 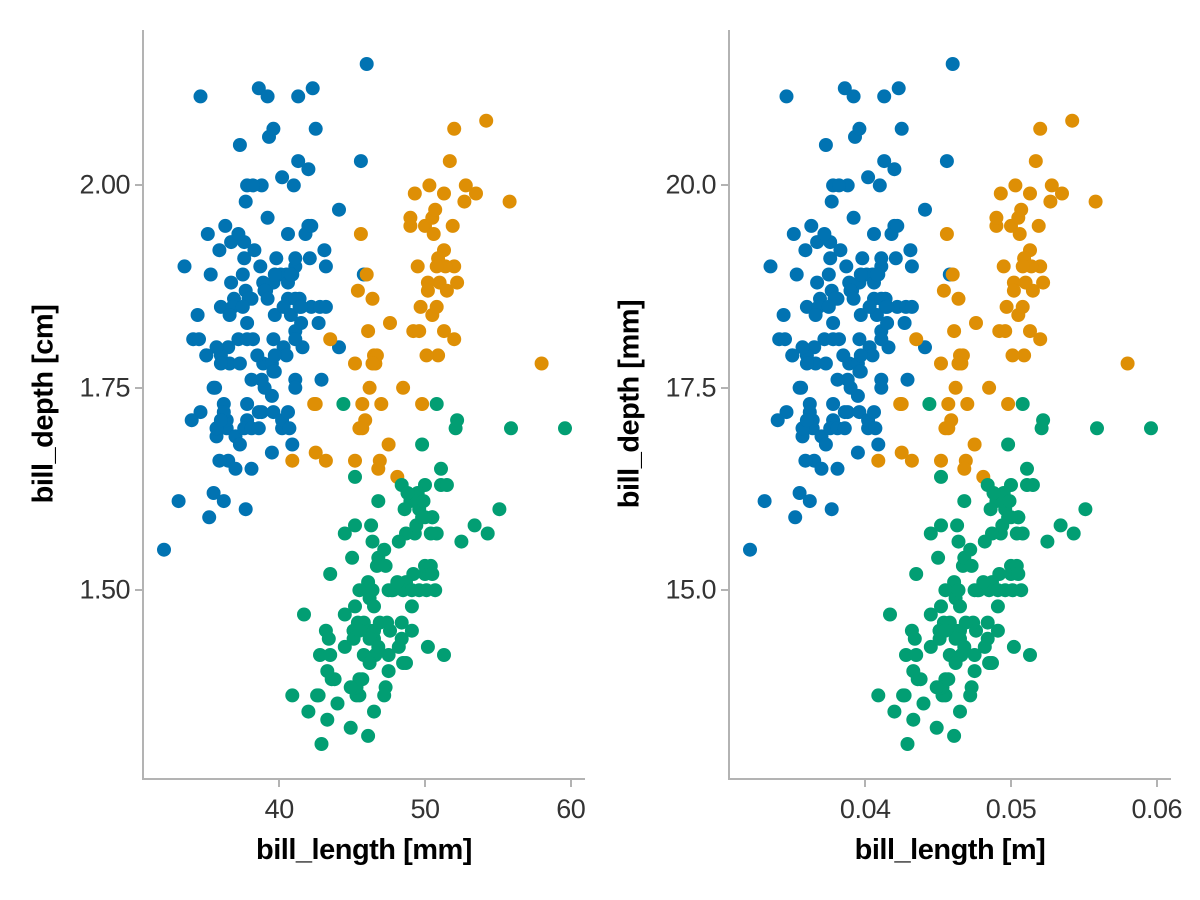 I want to click on x-tick-label: 60, so click(x=571, y=809).